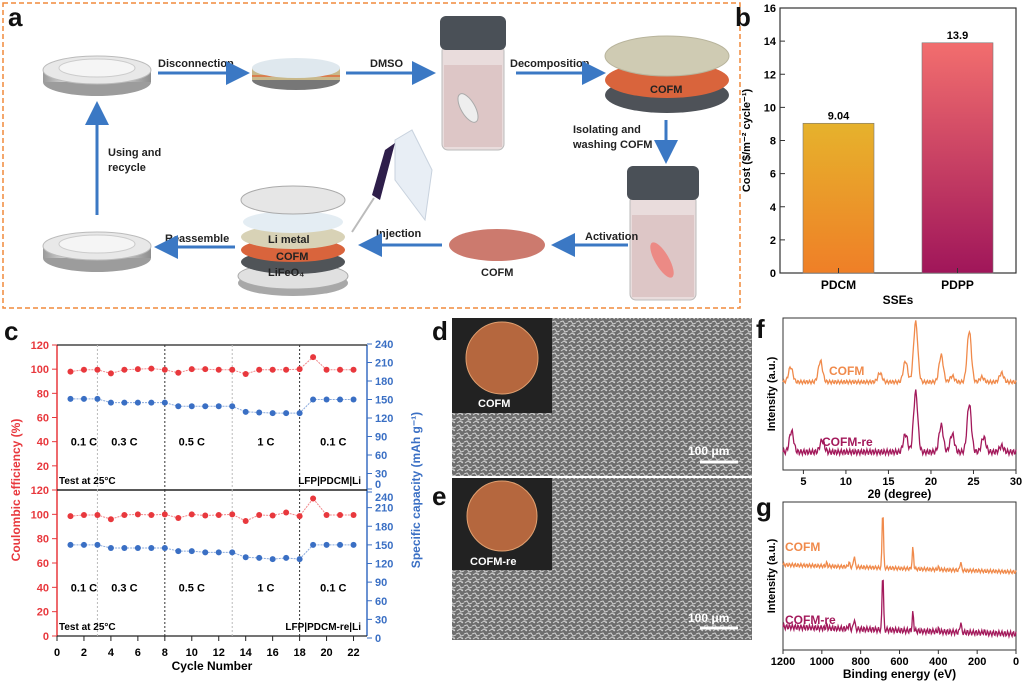 The image size is (1024, 684). What do you see at coordinates (292, 257) in the screenshot?
I see `stack-cofm: COFM` at bounding box center [292, 257].